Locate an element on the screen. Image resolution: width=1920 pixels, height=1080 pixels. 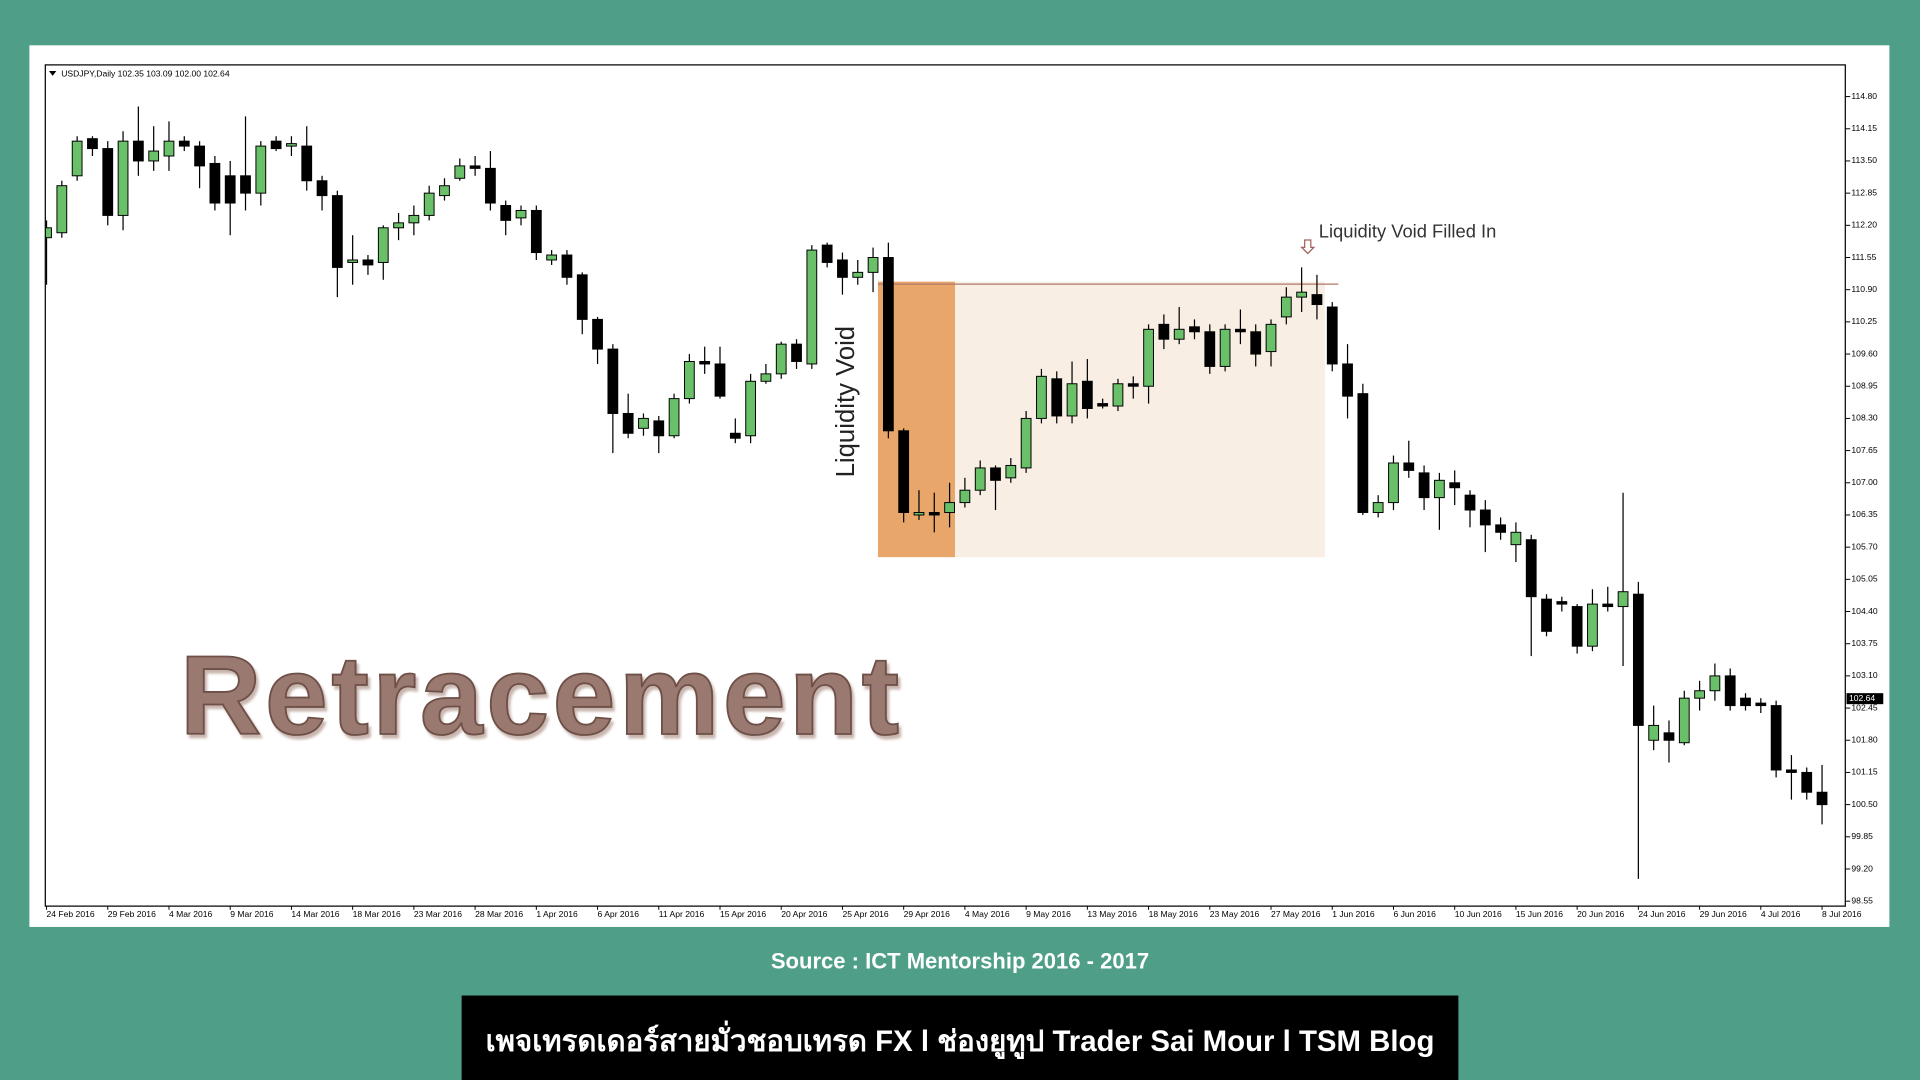
x-tick-label: 10 Jun 2016 is located at coordinates (1478, 914).